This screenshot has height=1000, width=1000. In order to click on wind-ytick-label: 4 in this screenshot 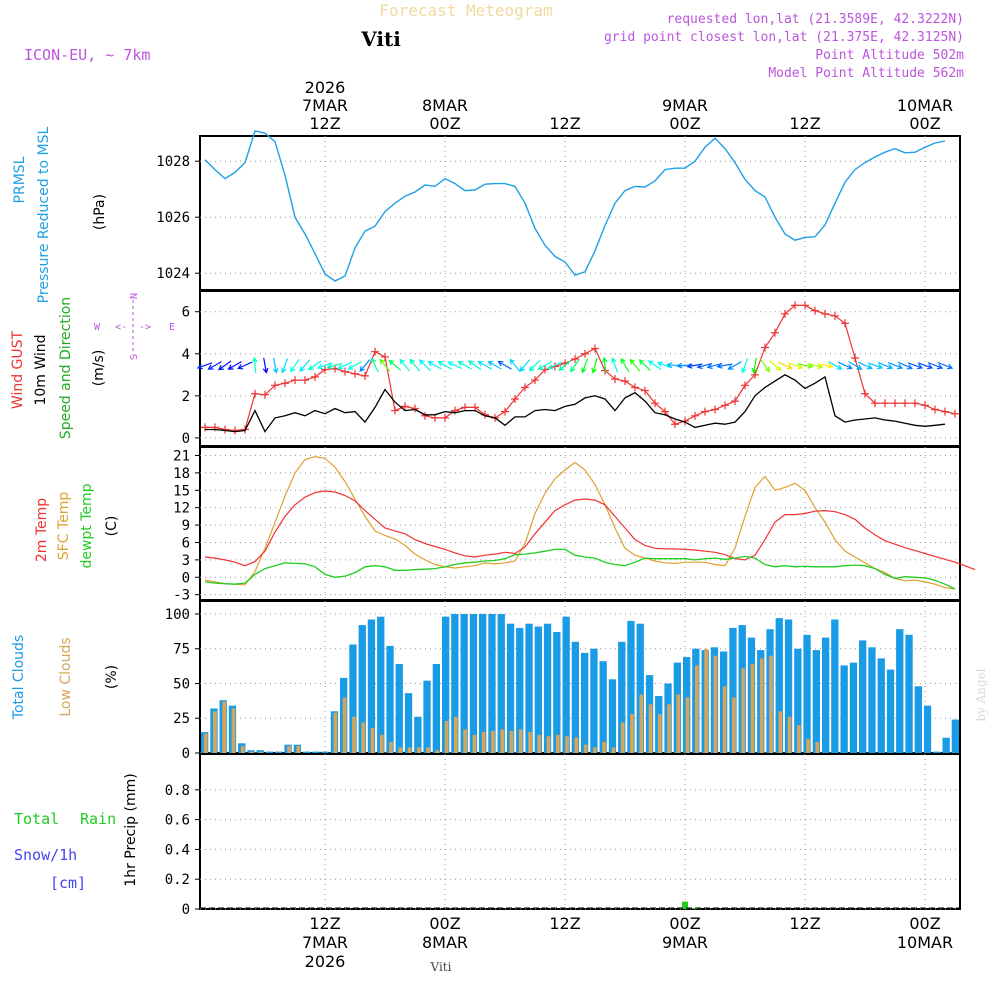, I will do `click(186, 355)`.